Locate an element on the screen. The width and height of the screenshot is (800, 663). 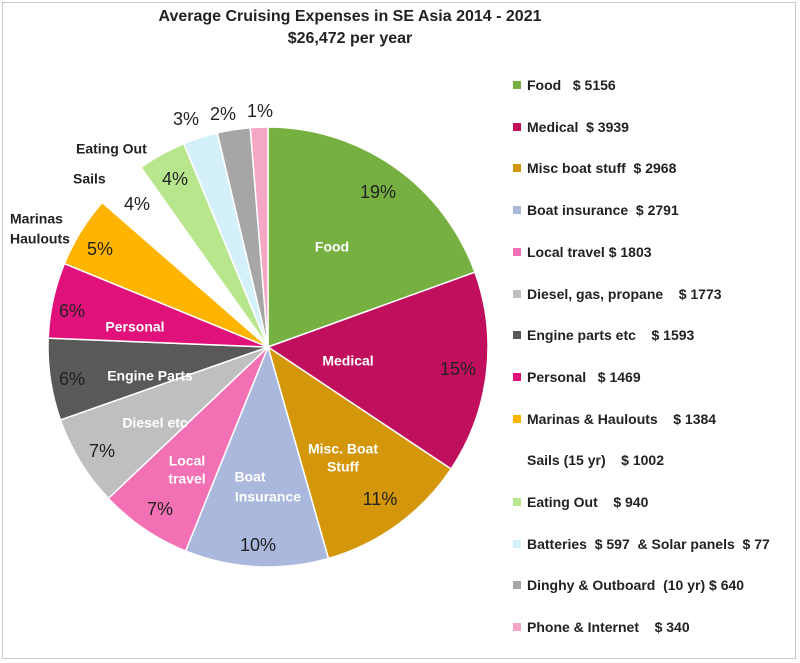
legend-label: Batteries $ 597 & Solar panels $ 77 is located at coordinates (648, 543).